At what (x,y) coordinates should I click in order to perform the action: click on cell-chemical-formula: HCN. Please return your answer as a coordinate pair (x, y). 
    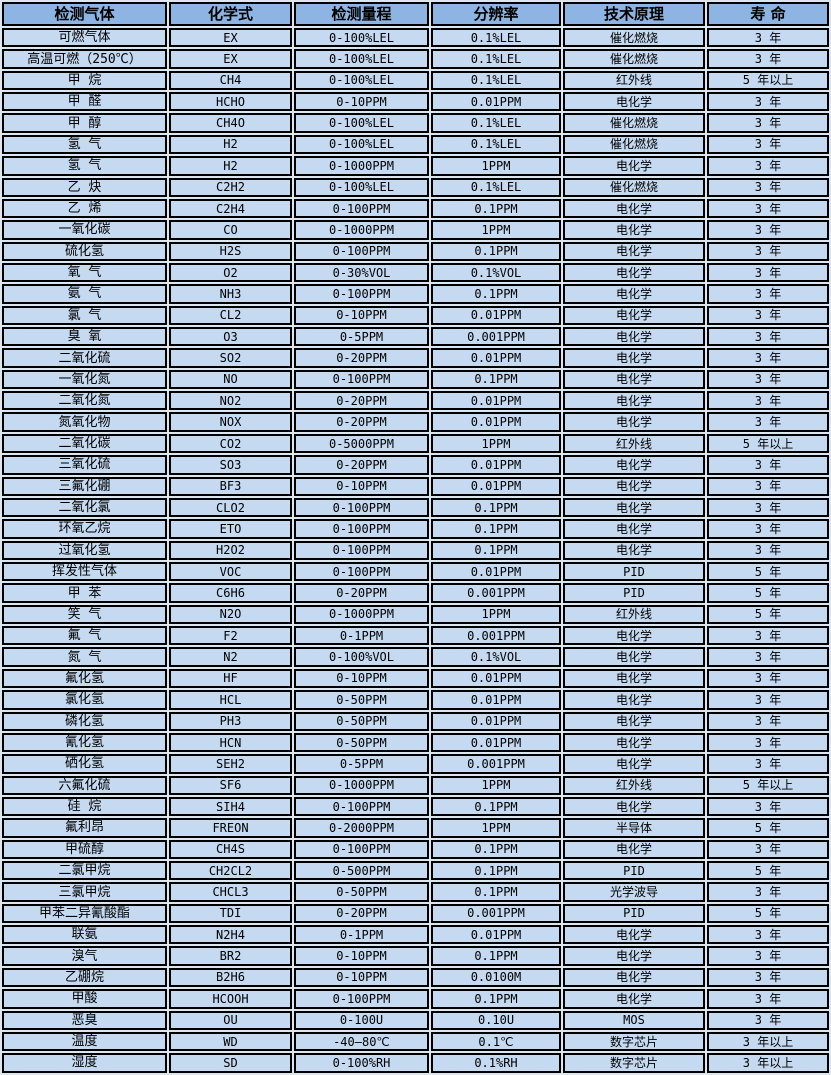
    Looking at the image, I should click on (230, 742).